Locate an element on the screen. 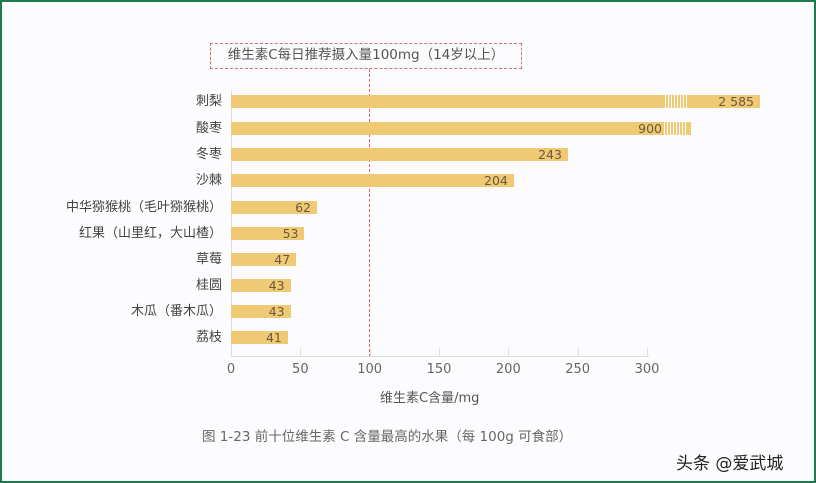 The height and width of the screenshot is (483, 816). reference-line is located at coordinates (369, 213).